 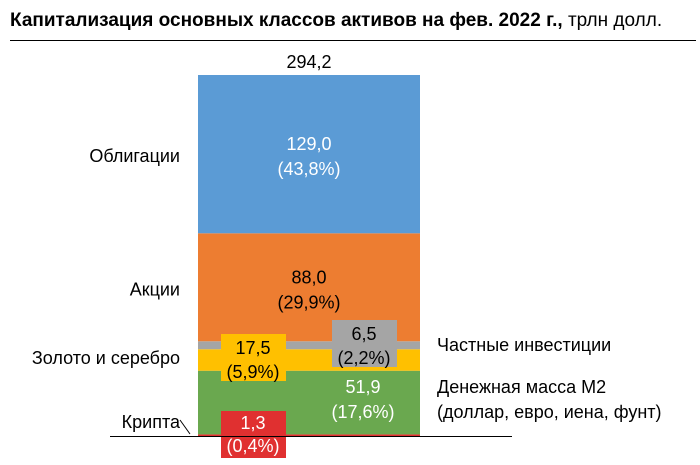 What do you see at coordinates (308, 62) in the screenshot?
I see `total-label: 294,2` at bounding box center [308, 62].